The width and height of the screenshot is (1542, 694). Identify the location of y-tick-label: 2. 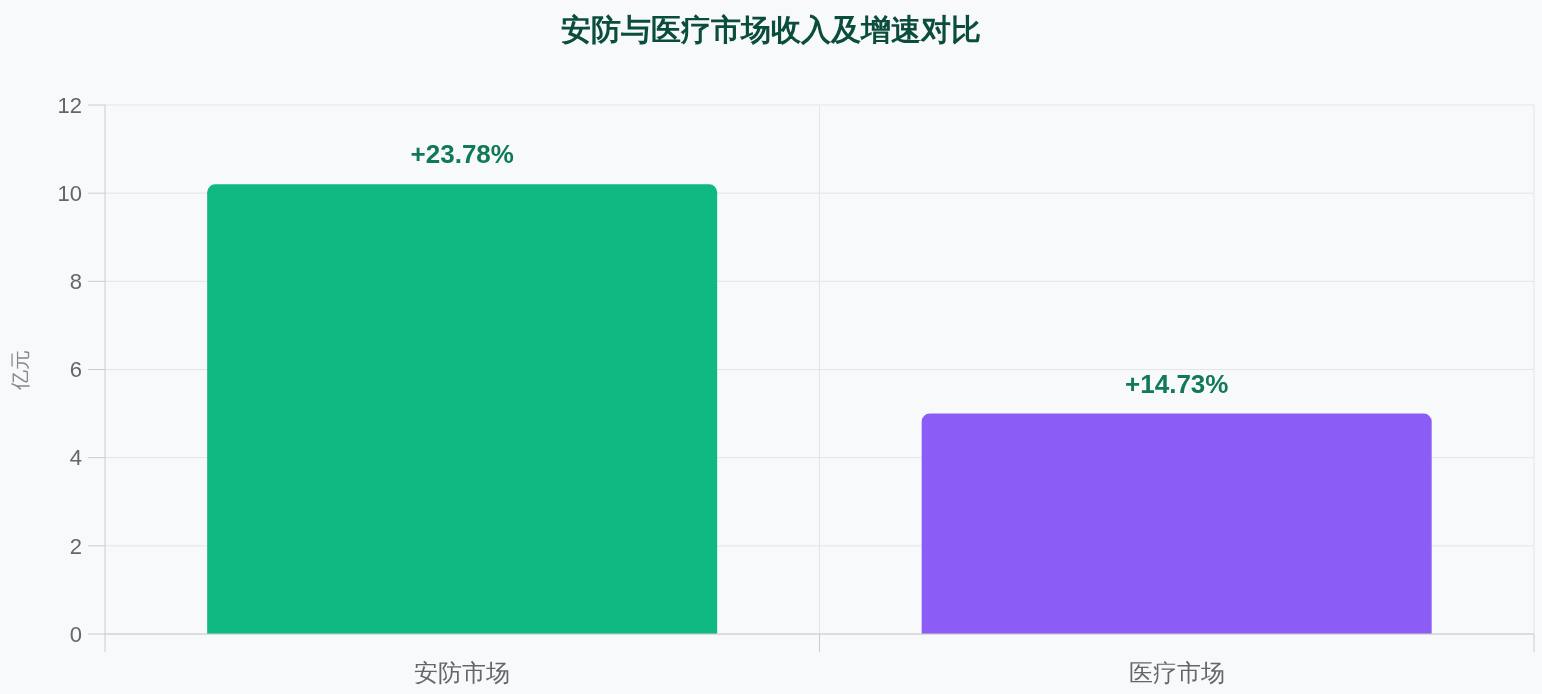
(75, 546).